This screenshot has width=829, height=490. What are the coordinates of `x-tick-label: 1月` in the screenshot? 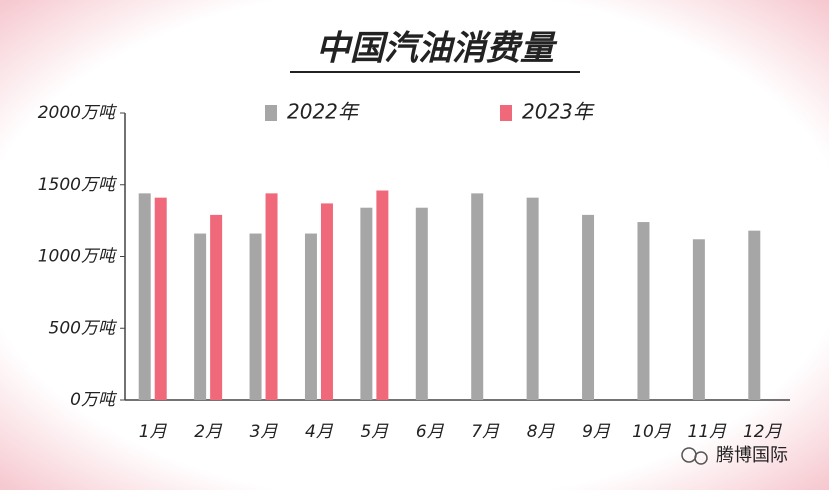 It's located at (153, 432).